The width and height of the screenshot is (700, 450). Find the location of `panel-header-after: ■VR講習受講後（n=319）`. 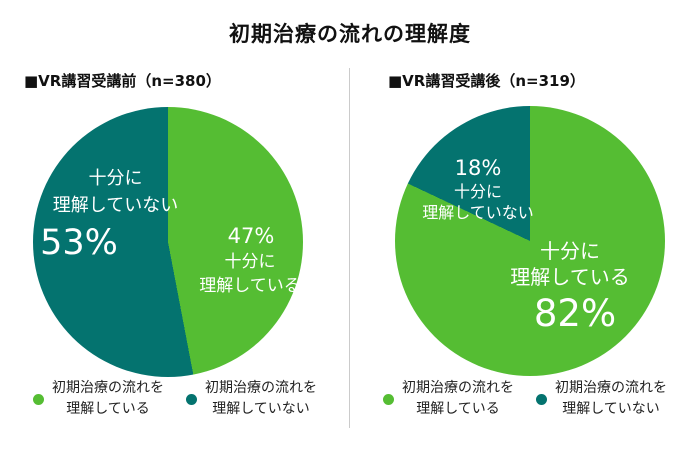

panel-header-after: ■VR講習受講後（n=319） is located at coordinates (486, 81).